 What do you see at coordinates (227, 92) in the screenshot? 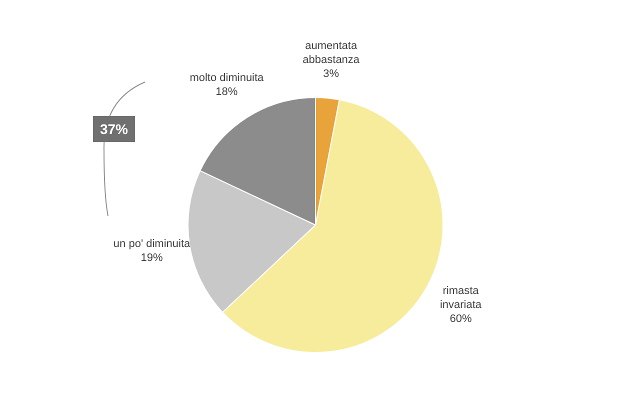
I see `data-label: 18%` at bounding box center [227, 92].